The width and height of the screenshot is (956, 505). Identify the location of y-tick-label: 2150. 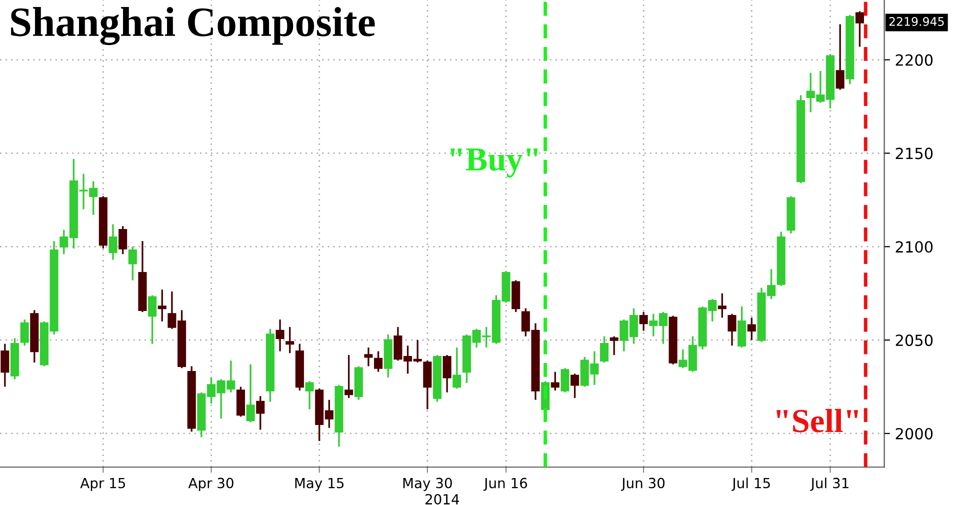
(914, 154).